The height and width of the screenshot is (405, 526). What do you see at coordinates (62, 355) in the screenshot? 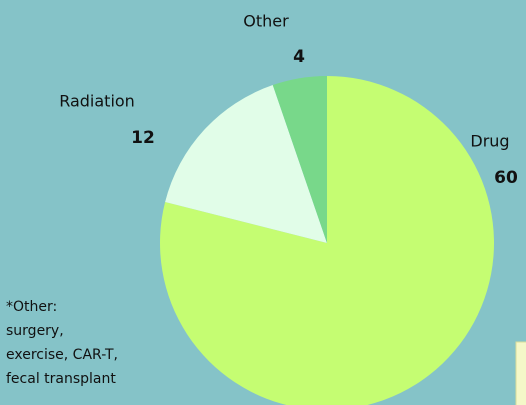
I see `footnote: exercise, CAR-T,` at bounding box center [62, 355].